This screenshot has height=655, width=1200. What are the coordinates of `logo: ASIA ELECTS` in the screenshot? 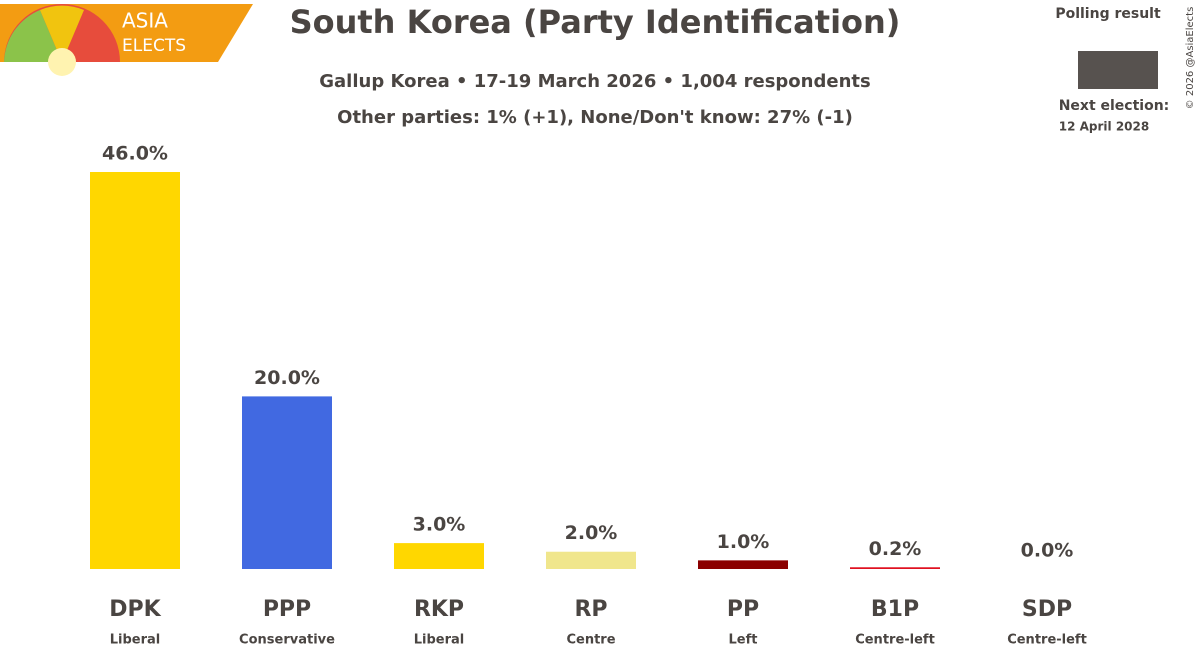 It's located at (126, 40).